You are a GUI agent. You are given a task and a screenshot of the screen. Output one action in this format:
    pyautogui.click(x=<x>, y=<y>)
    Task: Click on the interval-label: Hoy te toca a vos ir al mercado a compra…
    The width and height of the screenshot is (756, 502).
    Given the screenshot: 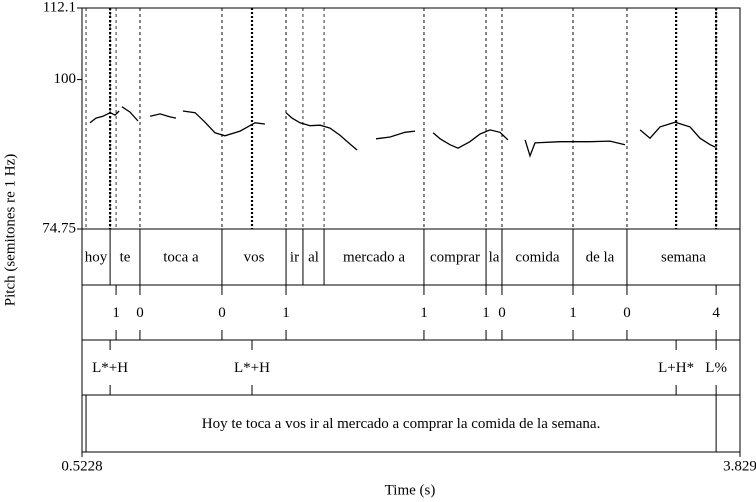 What is the action you would take?
    pyautogui.click(x=401, y=424)
    